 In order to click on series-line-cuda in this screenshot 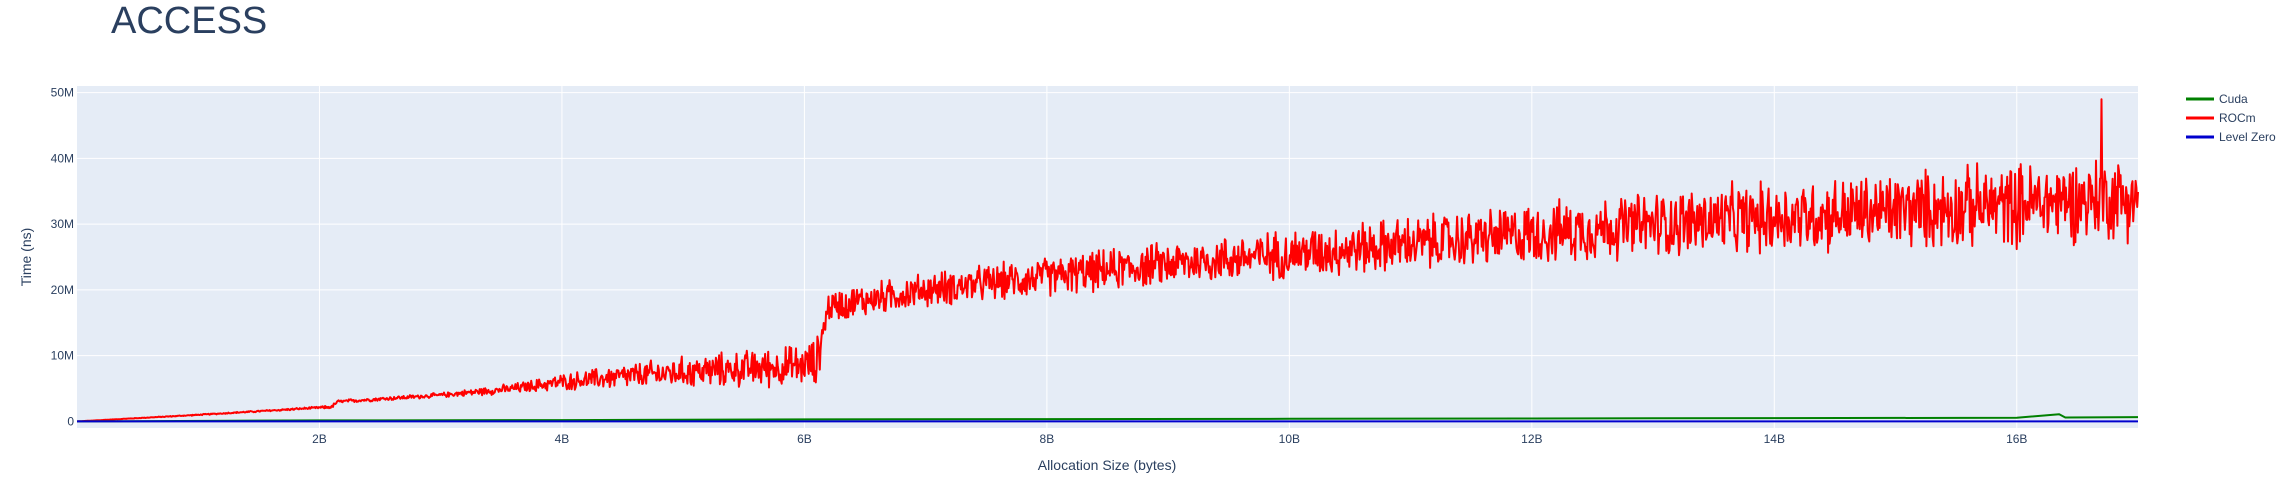, I will do `click(1107, 418)`.